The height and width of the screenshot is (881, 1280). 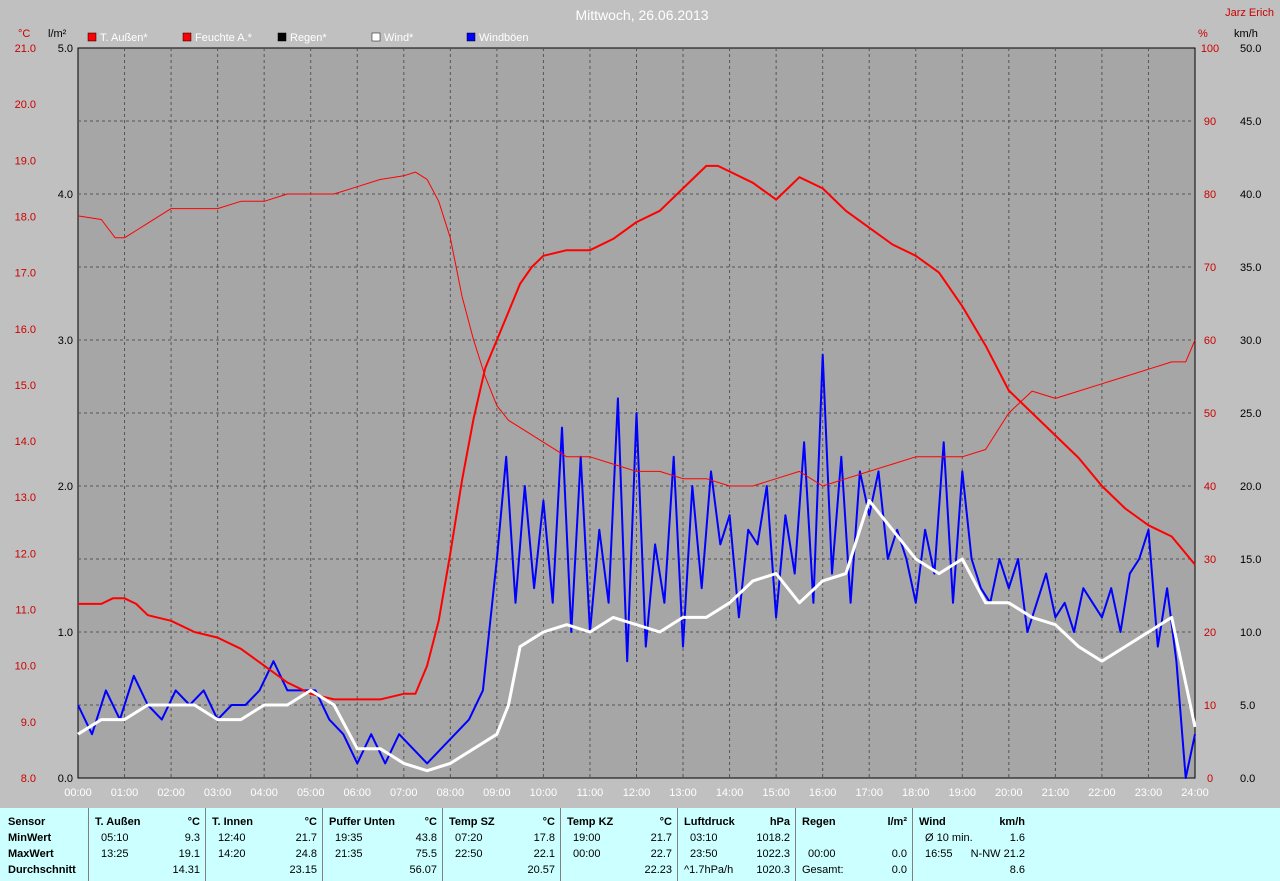 What do you see at coordinates (1210, 560) in the screenshot?
I see `hum-tick-label: 30` at bounding box center [1210, 560].